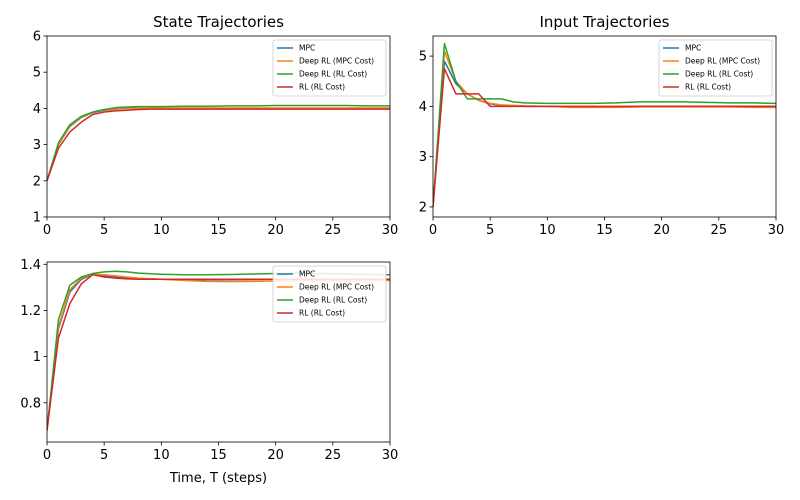  What do you see at coordinates (30, 311) in the screenshot?
I see `y-tick-label: 1.2` at bounding box center [30, 311].